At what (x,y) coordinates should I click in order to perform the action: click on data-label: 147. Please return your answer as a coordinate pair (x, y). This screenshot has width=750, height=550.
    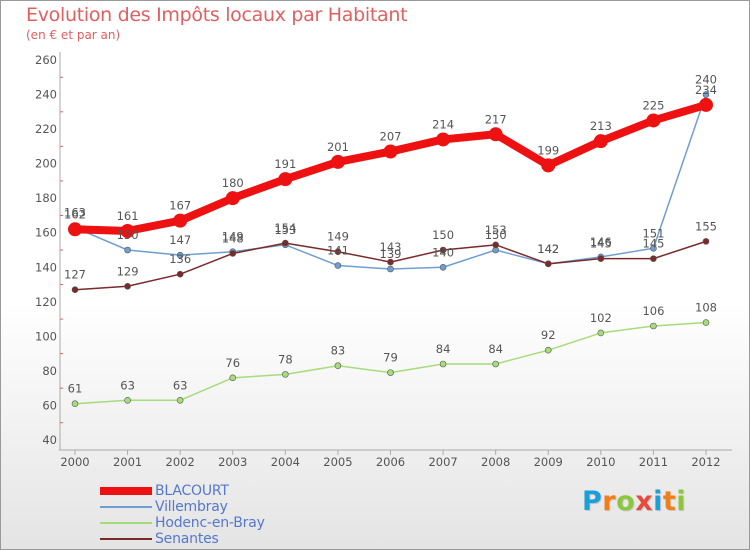
    Looking at the image, I should click on (180, 240).